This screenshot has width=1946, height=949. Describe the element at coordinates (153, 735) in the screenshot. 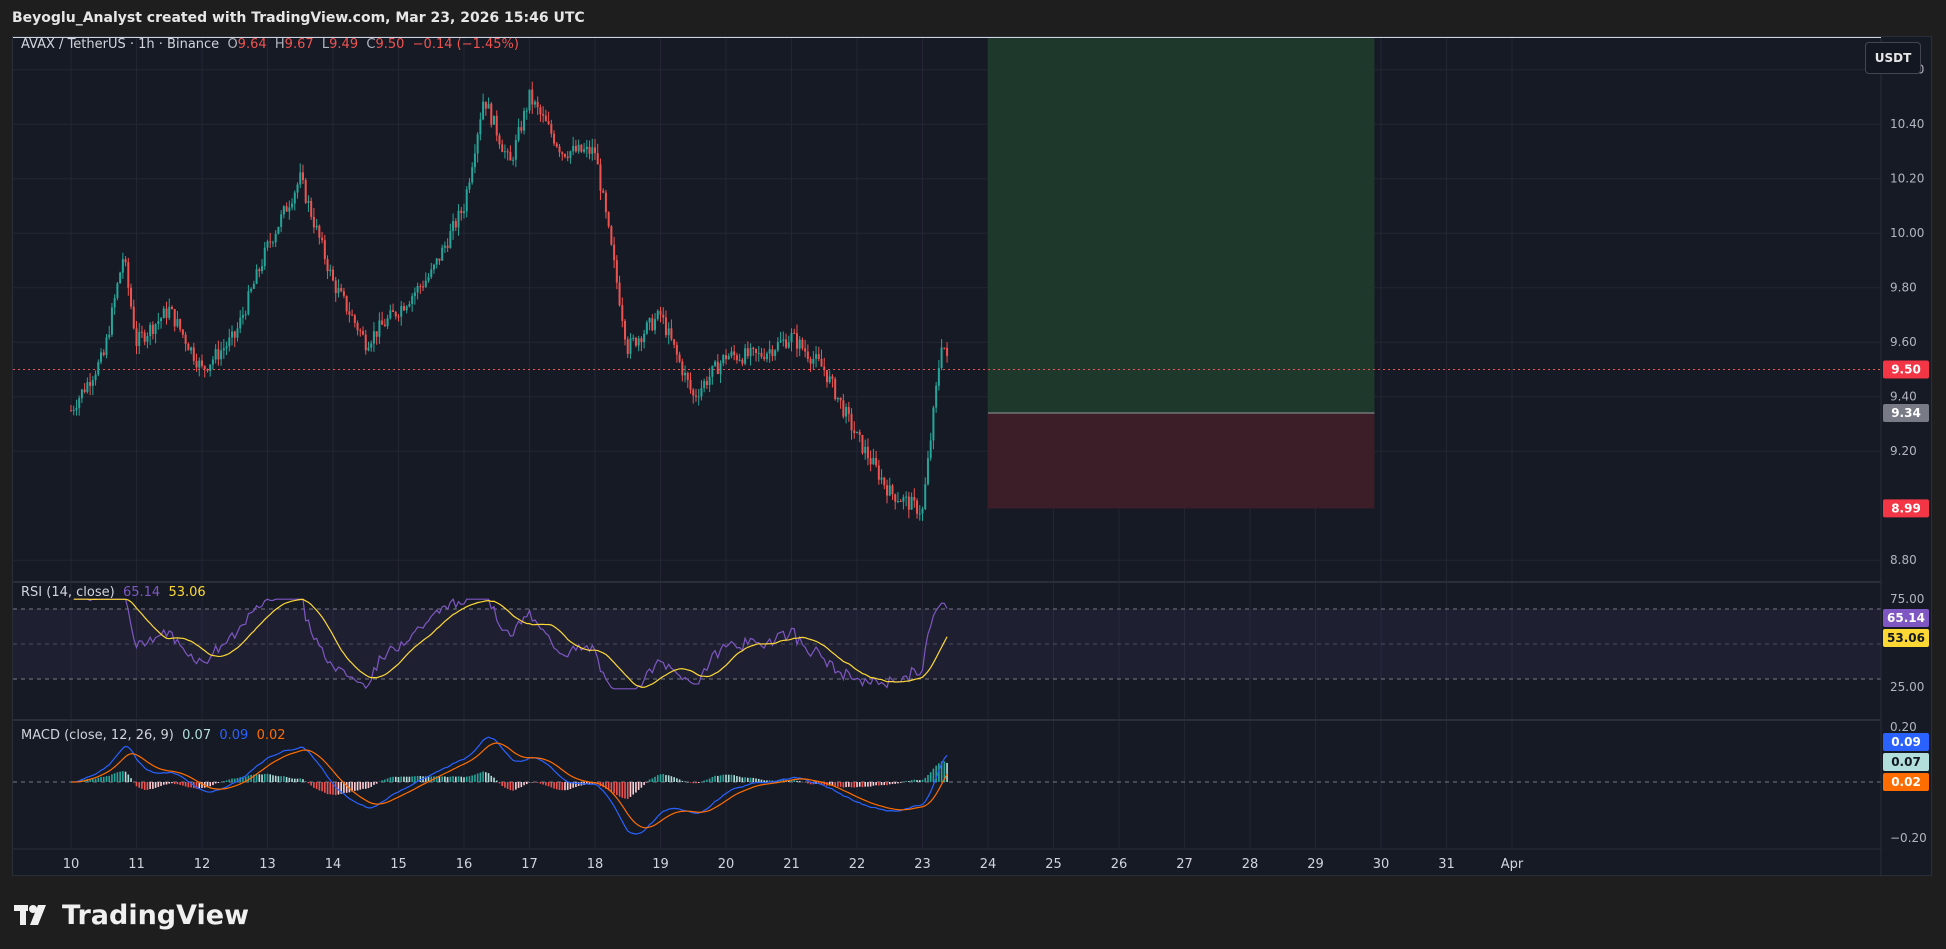

I see `macd-legend: MACD (close, 12, 26, 9) 0.07 0.09 0.02` at that location.